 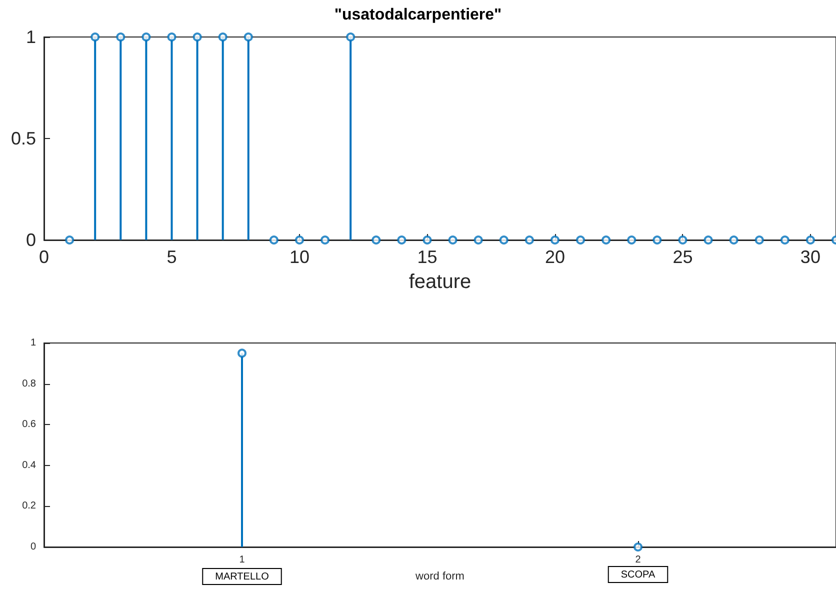 I want to click on y-tick-label: 0.8, so click(x=29, y=384).